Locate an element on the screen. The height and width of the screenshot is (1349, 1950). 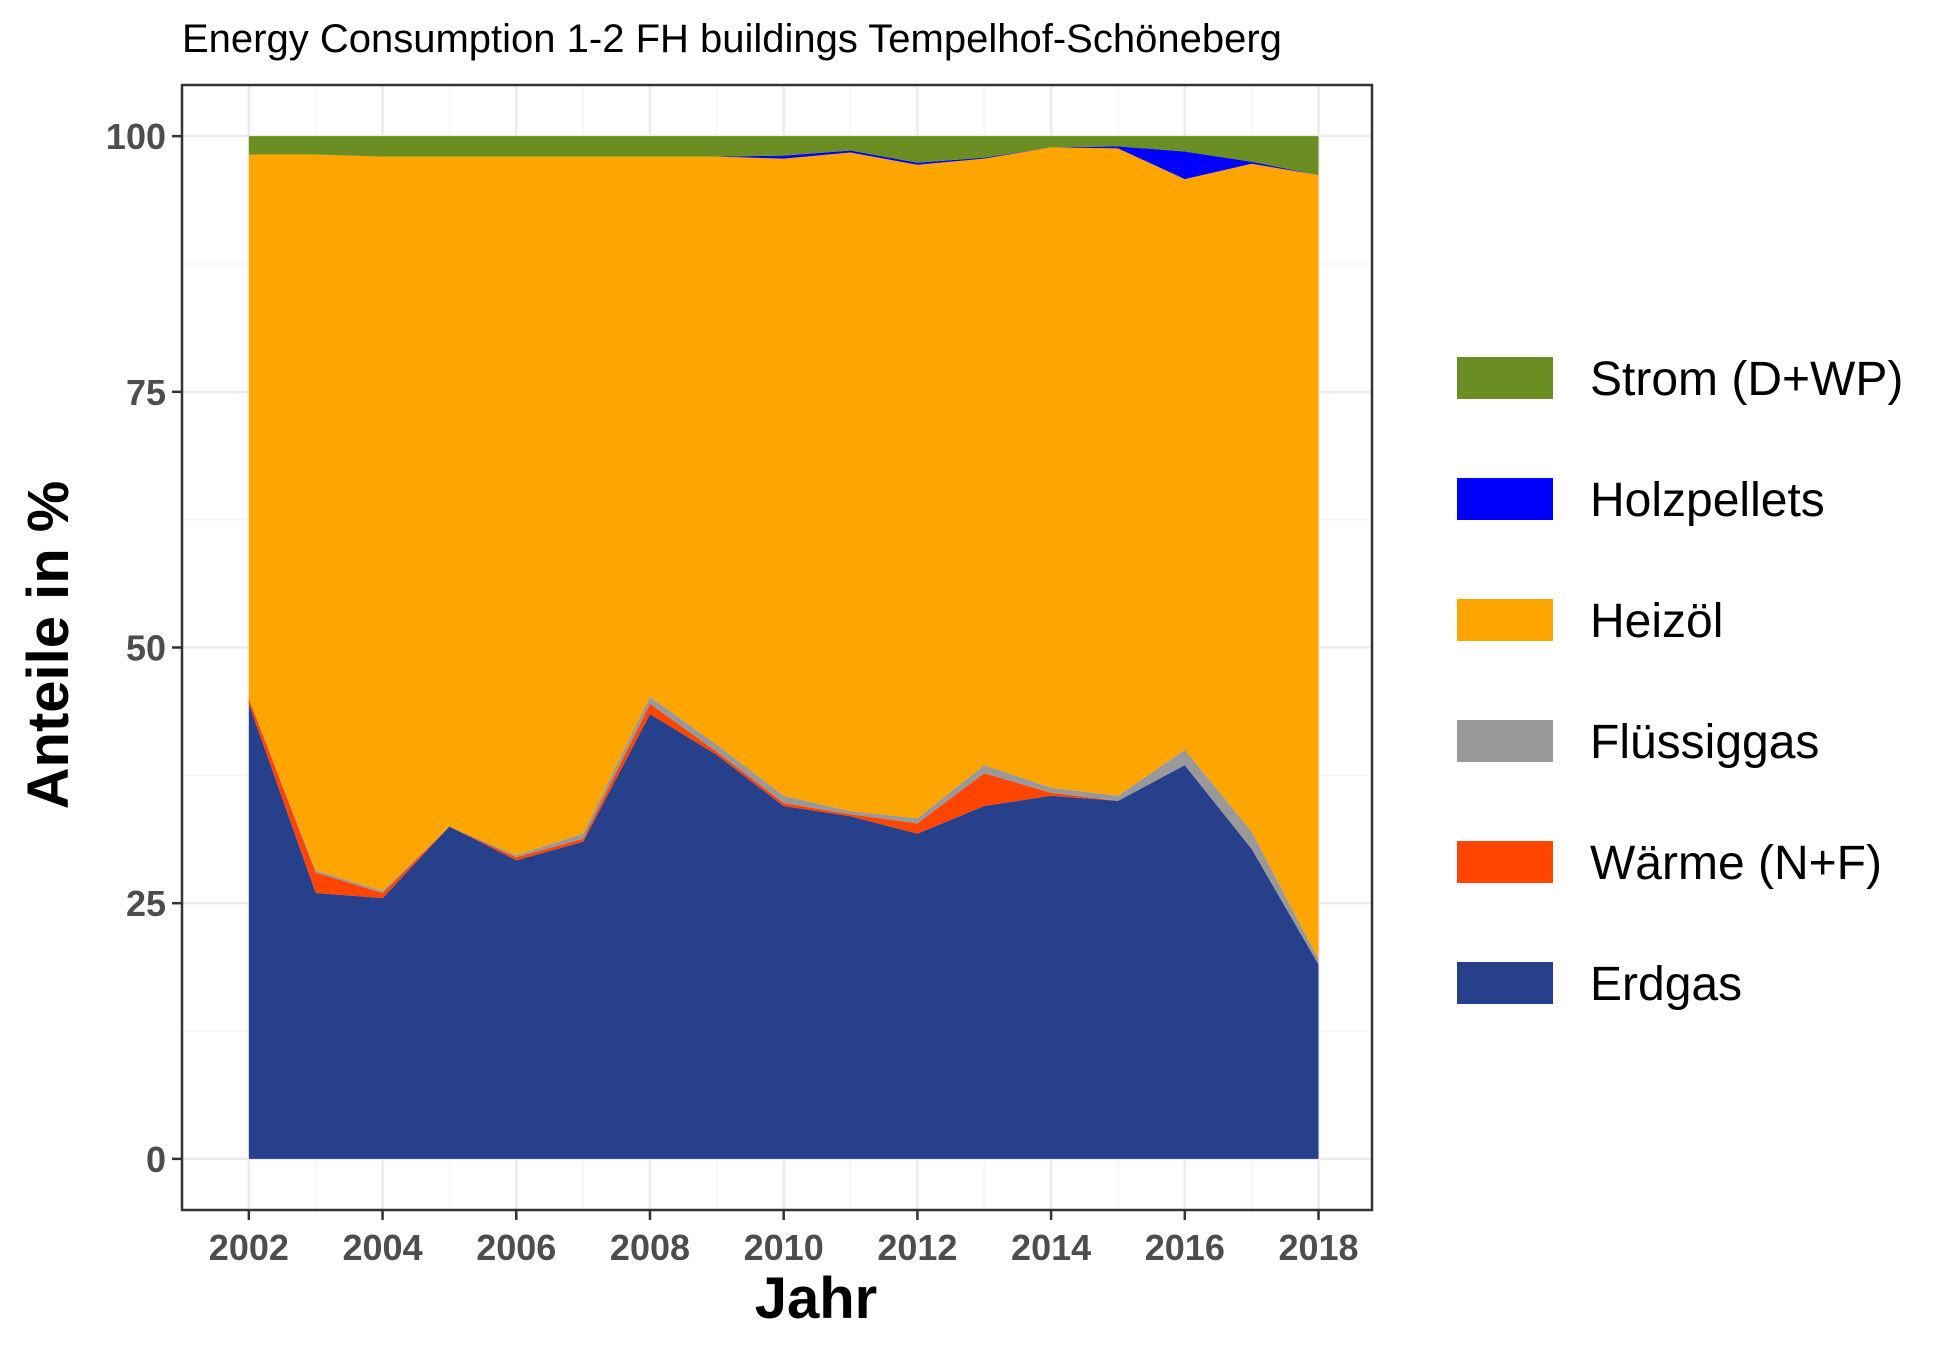
legend-label-heiz-l: Heizöl is located at coordinates (1656, 621).